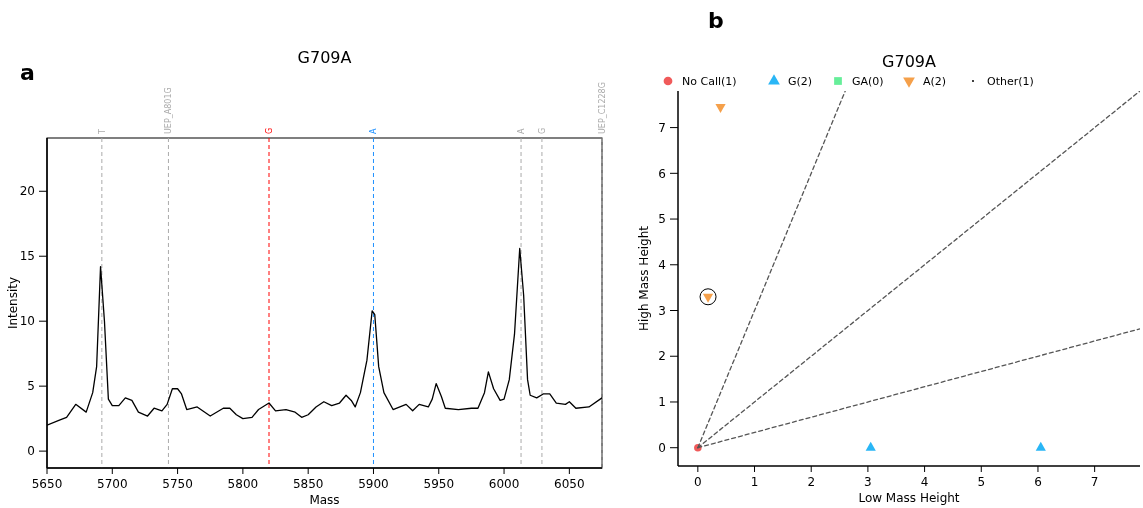 The image size is (1143, 508). I want to click on x-tick-label: 5850, so click(308, 484).